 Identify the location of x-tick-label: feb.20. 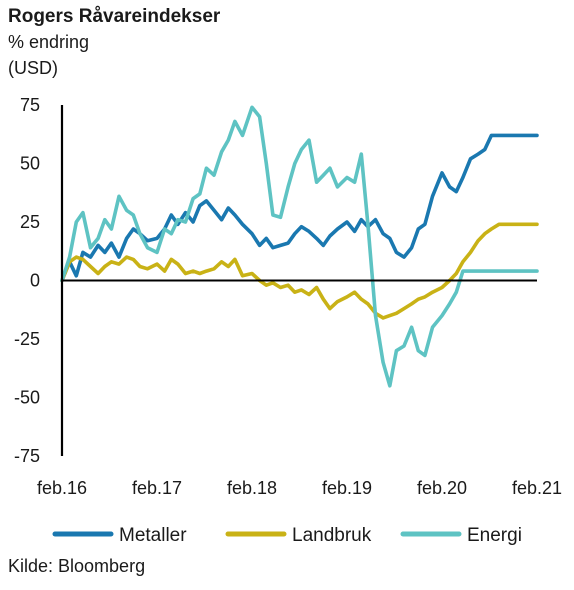
(442, 488).